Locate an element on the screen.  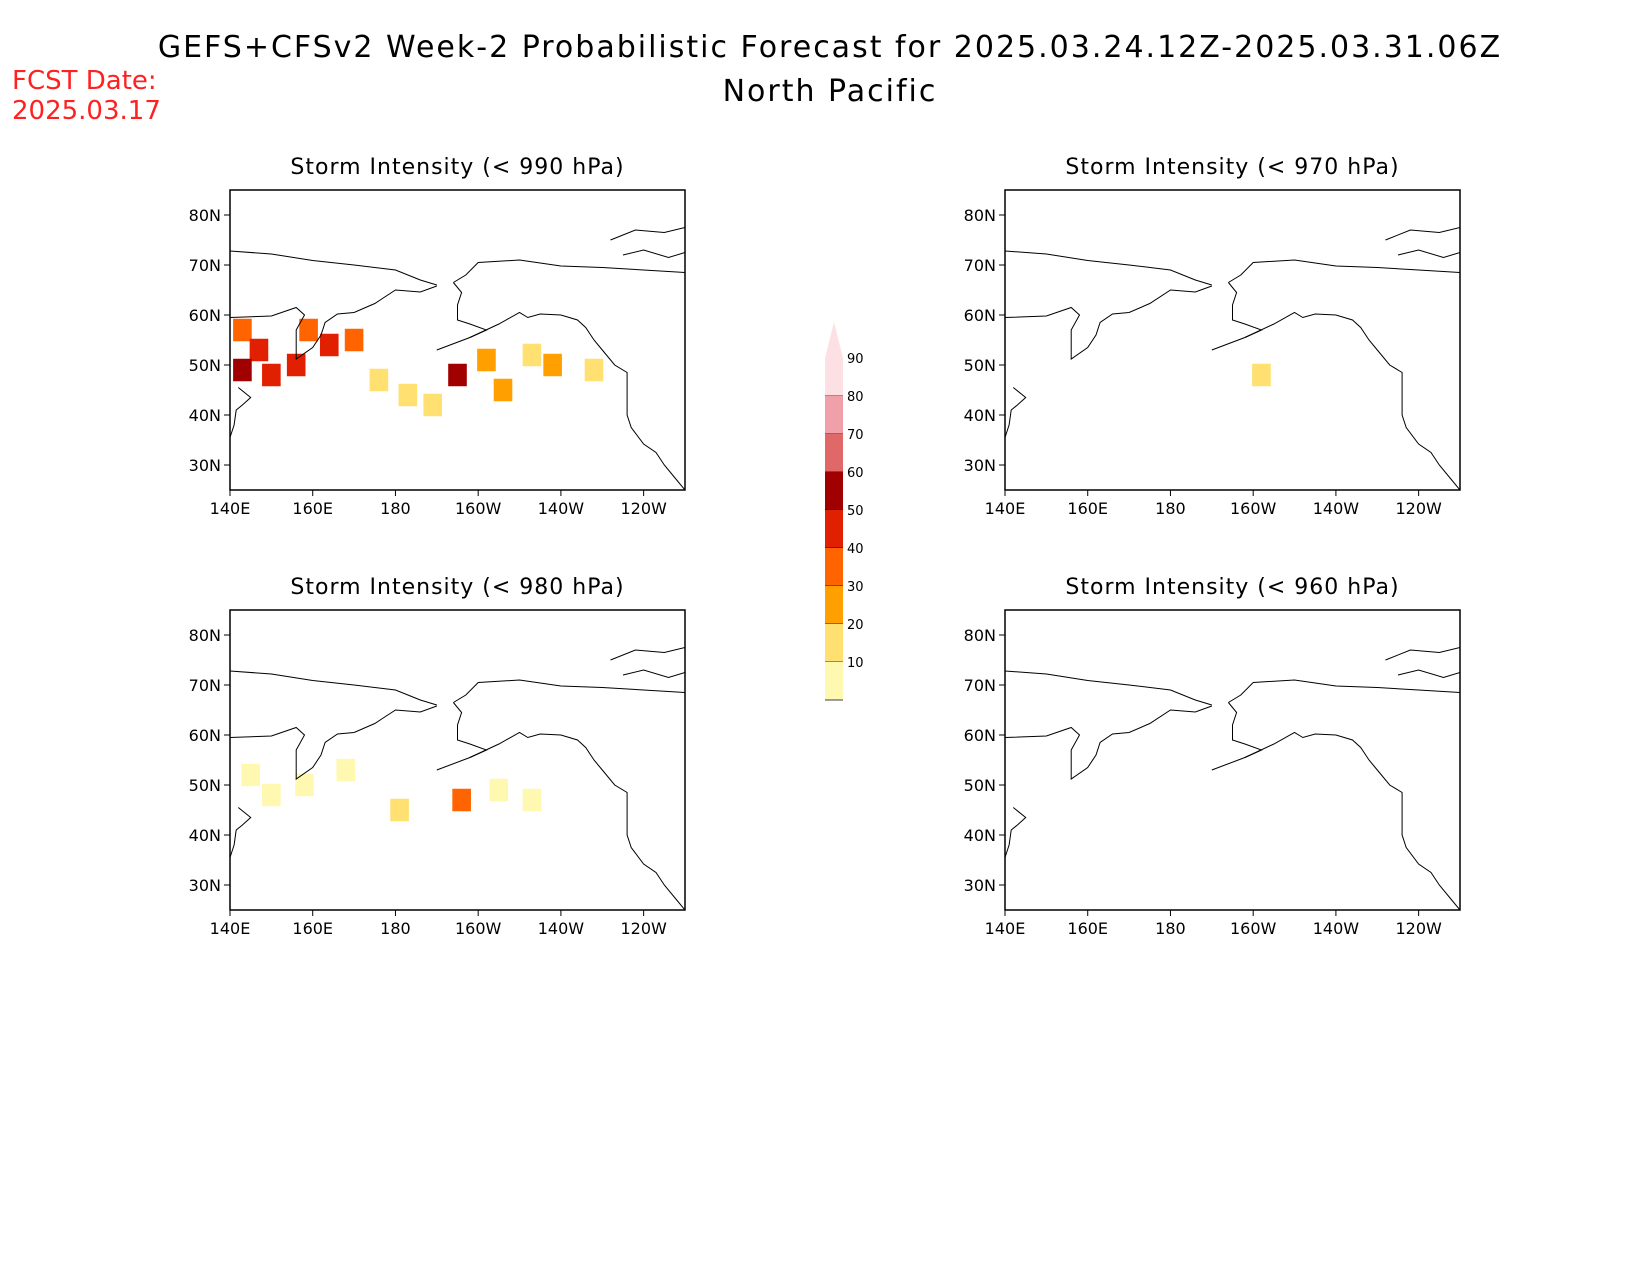
legend-label: 30 is located at coordinates (855, 587).